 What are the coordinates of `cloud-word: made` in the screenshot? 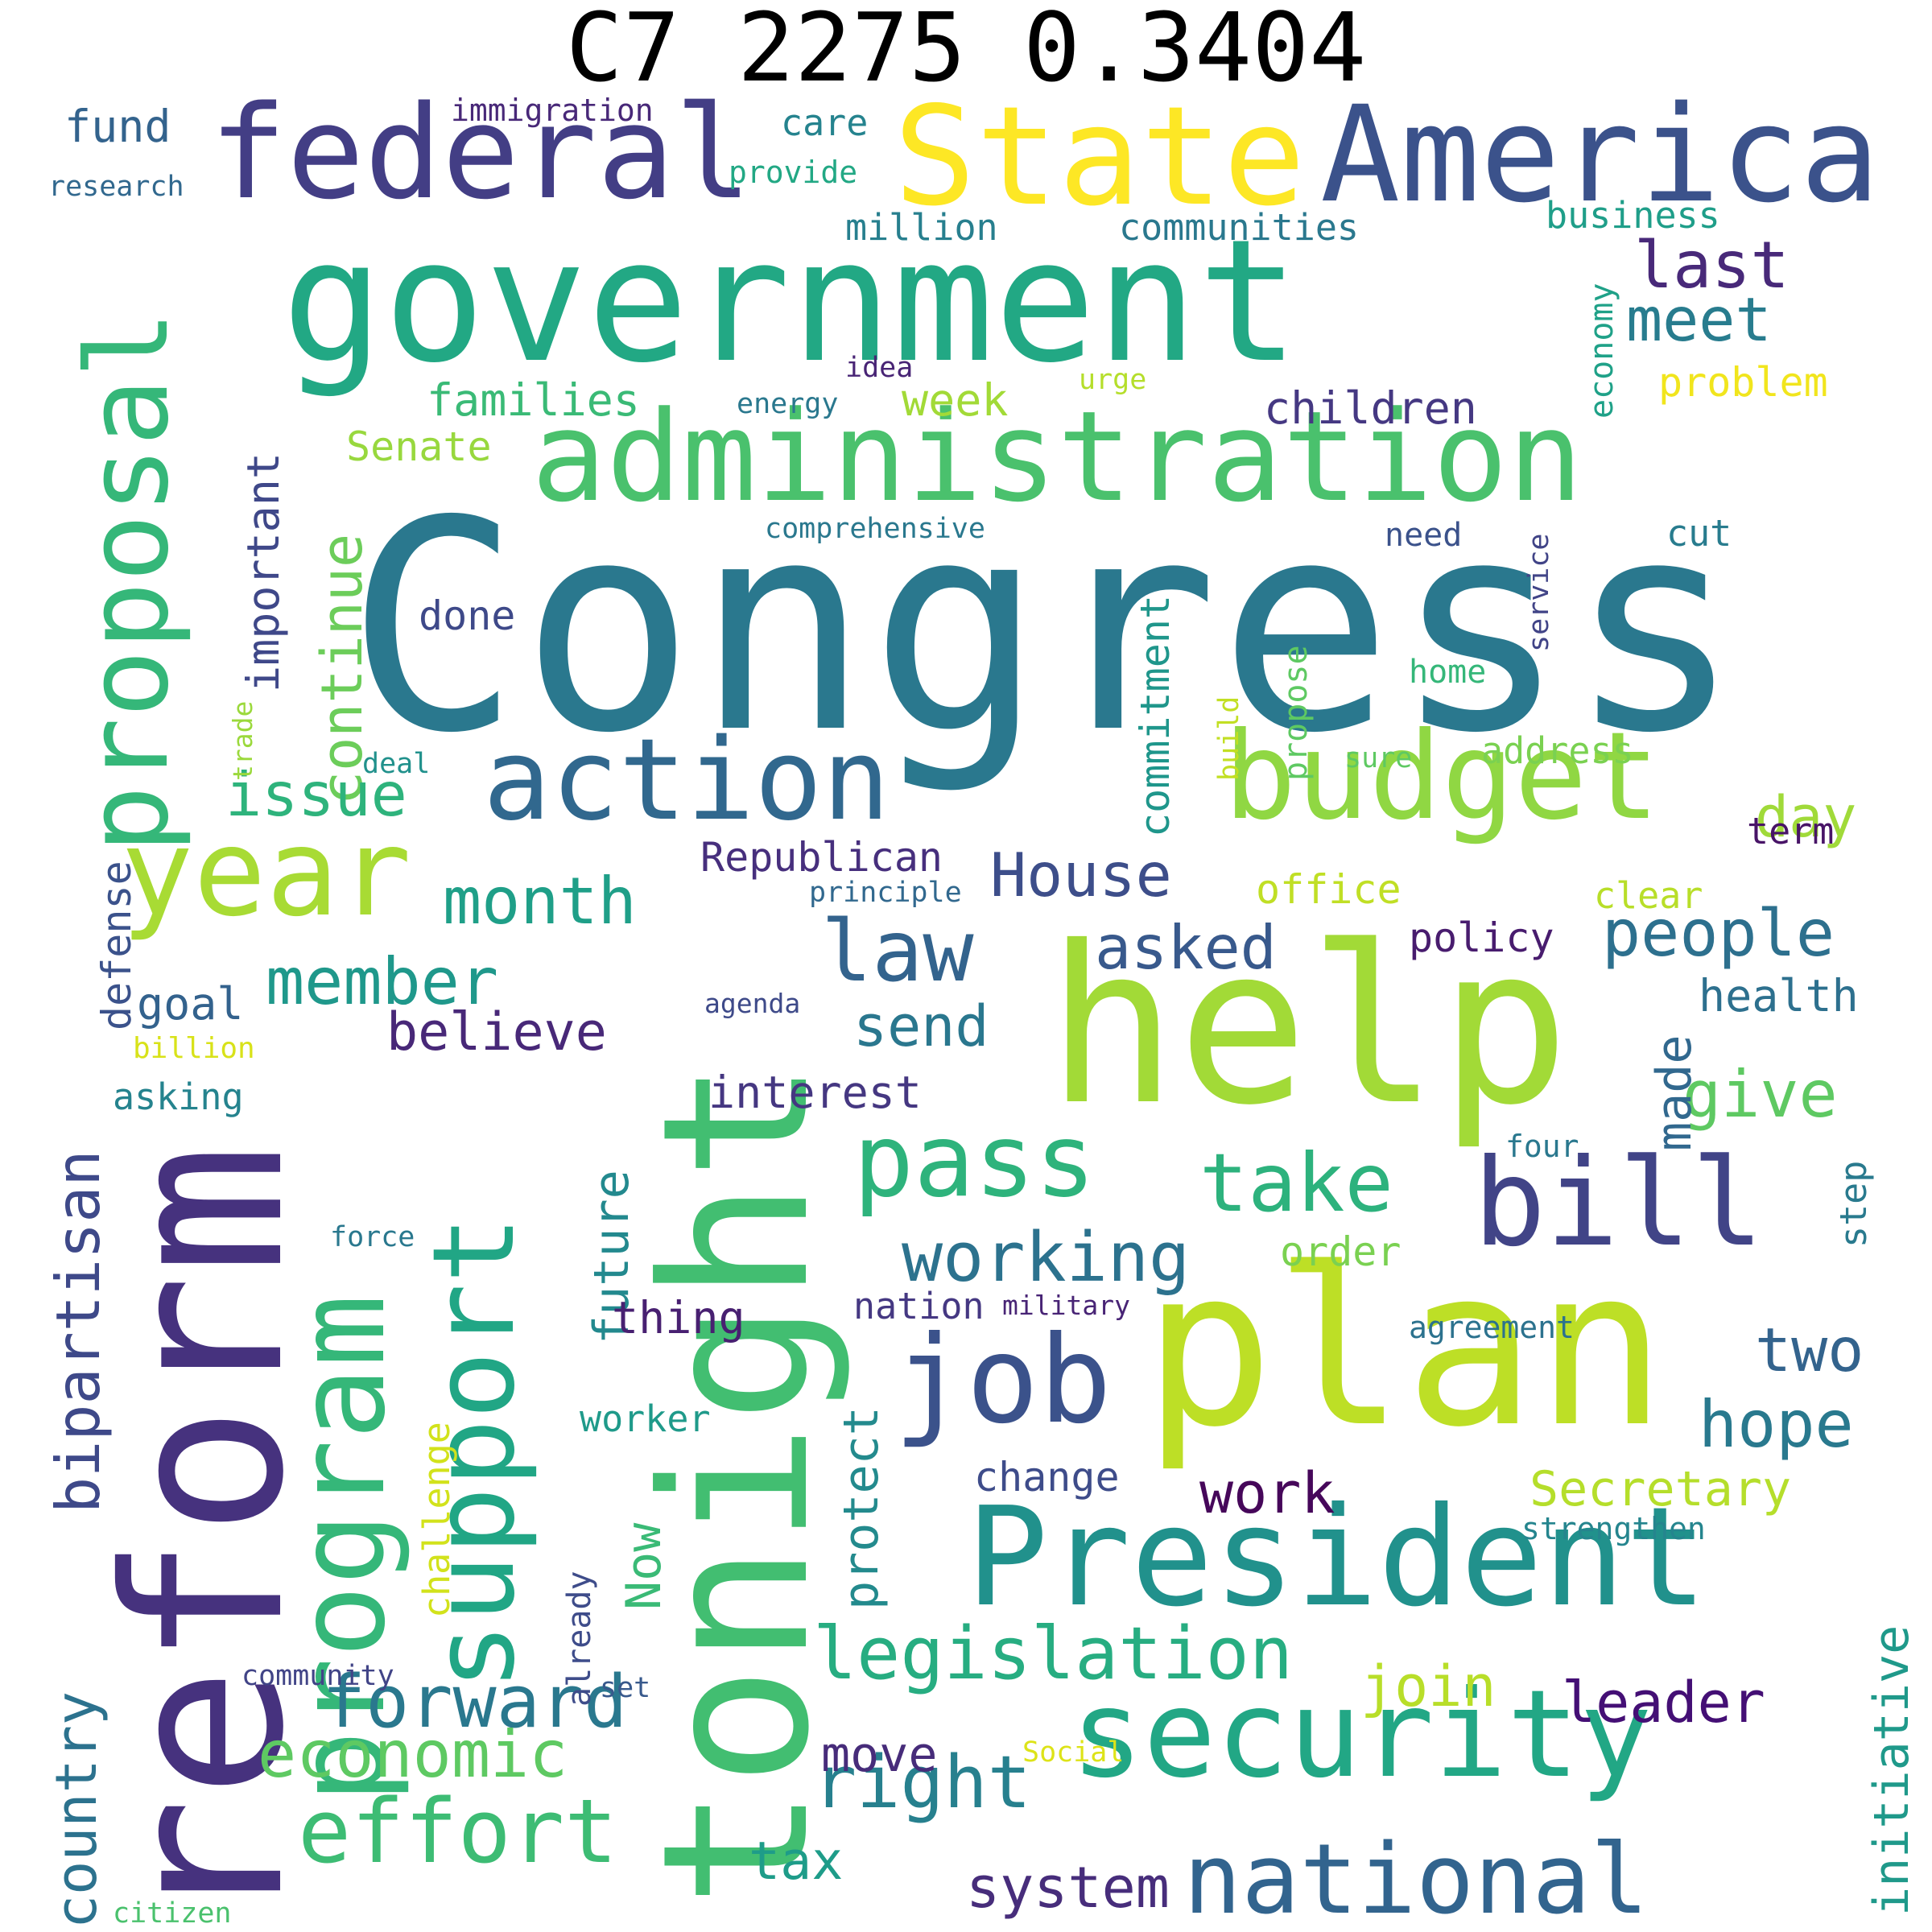 It's located at (1674, 1093).